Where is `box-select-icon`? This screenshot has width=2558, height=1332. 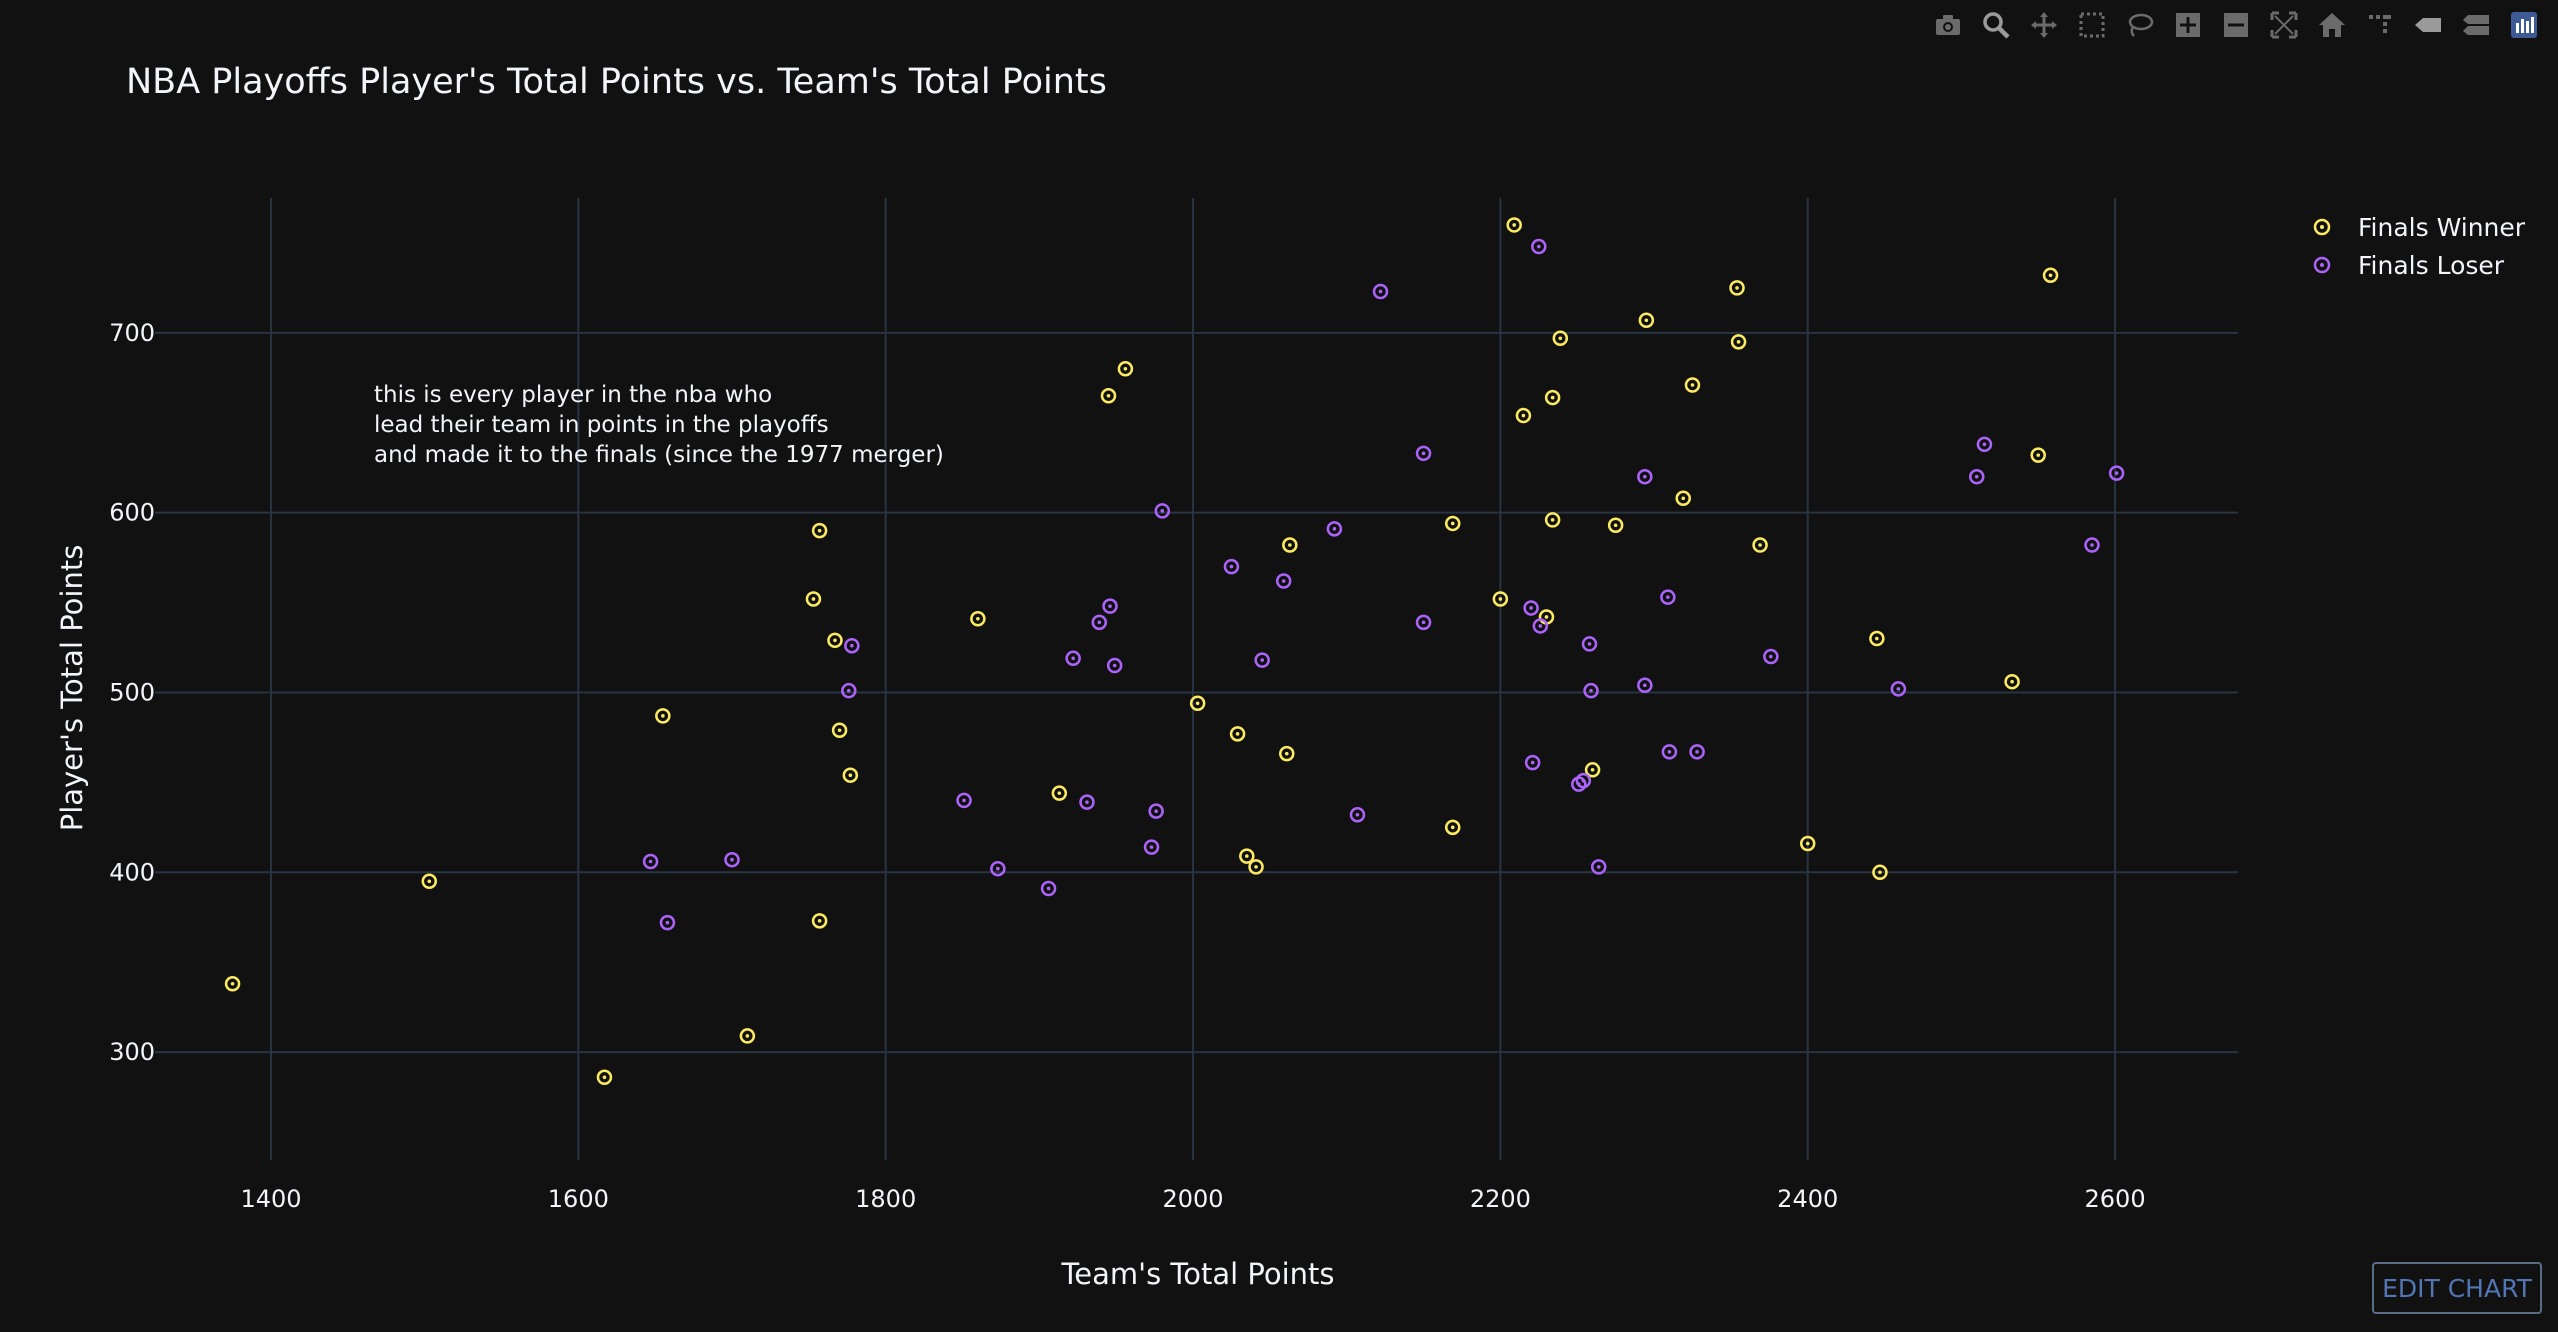 box-select-icon is located at coordinates (2092, 25).